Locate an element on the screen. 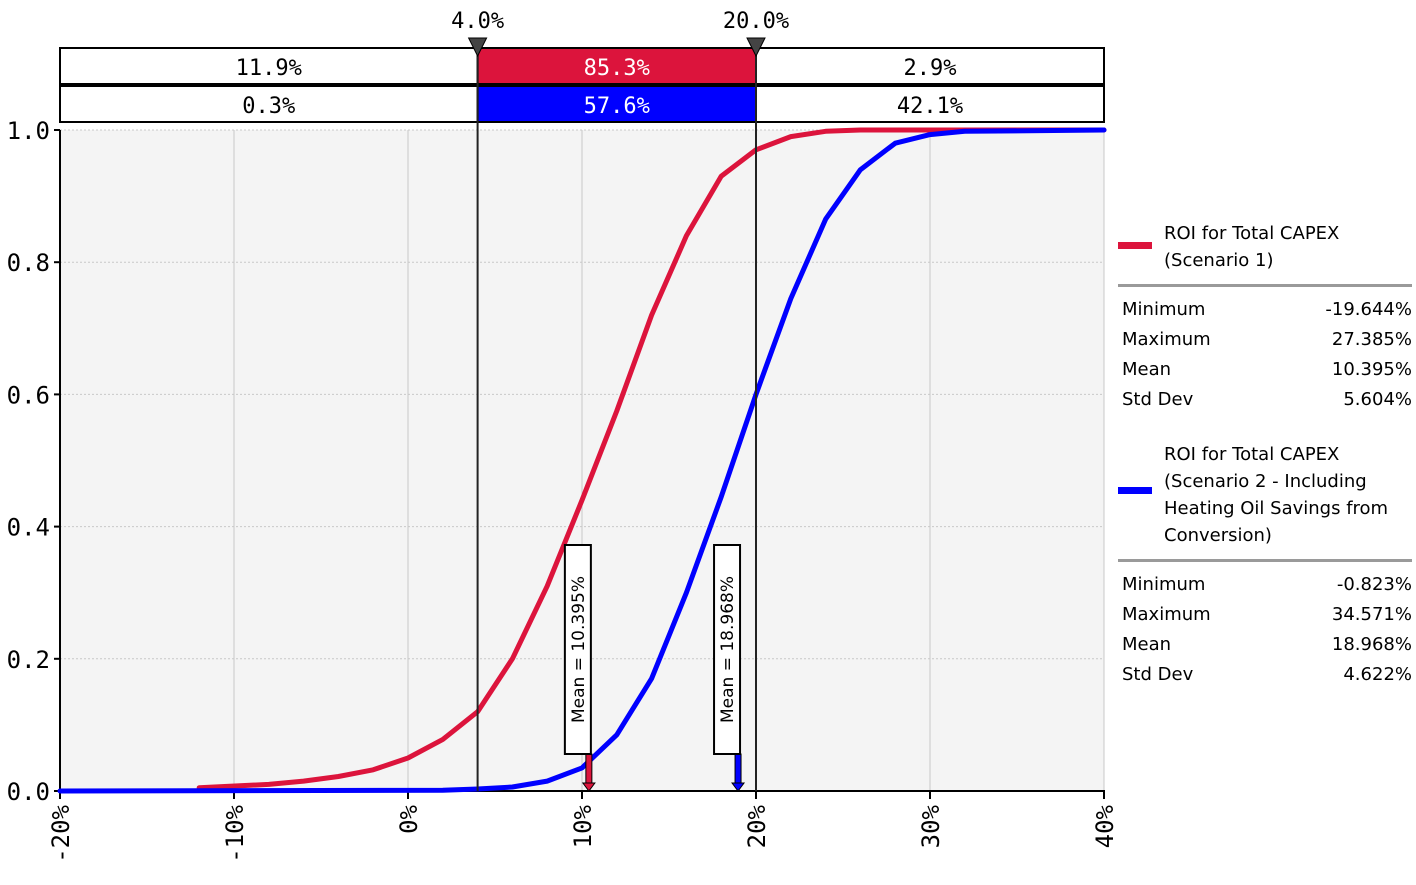  legend-label-line: (Scenario 1) is located at coordinates (1219, 260).